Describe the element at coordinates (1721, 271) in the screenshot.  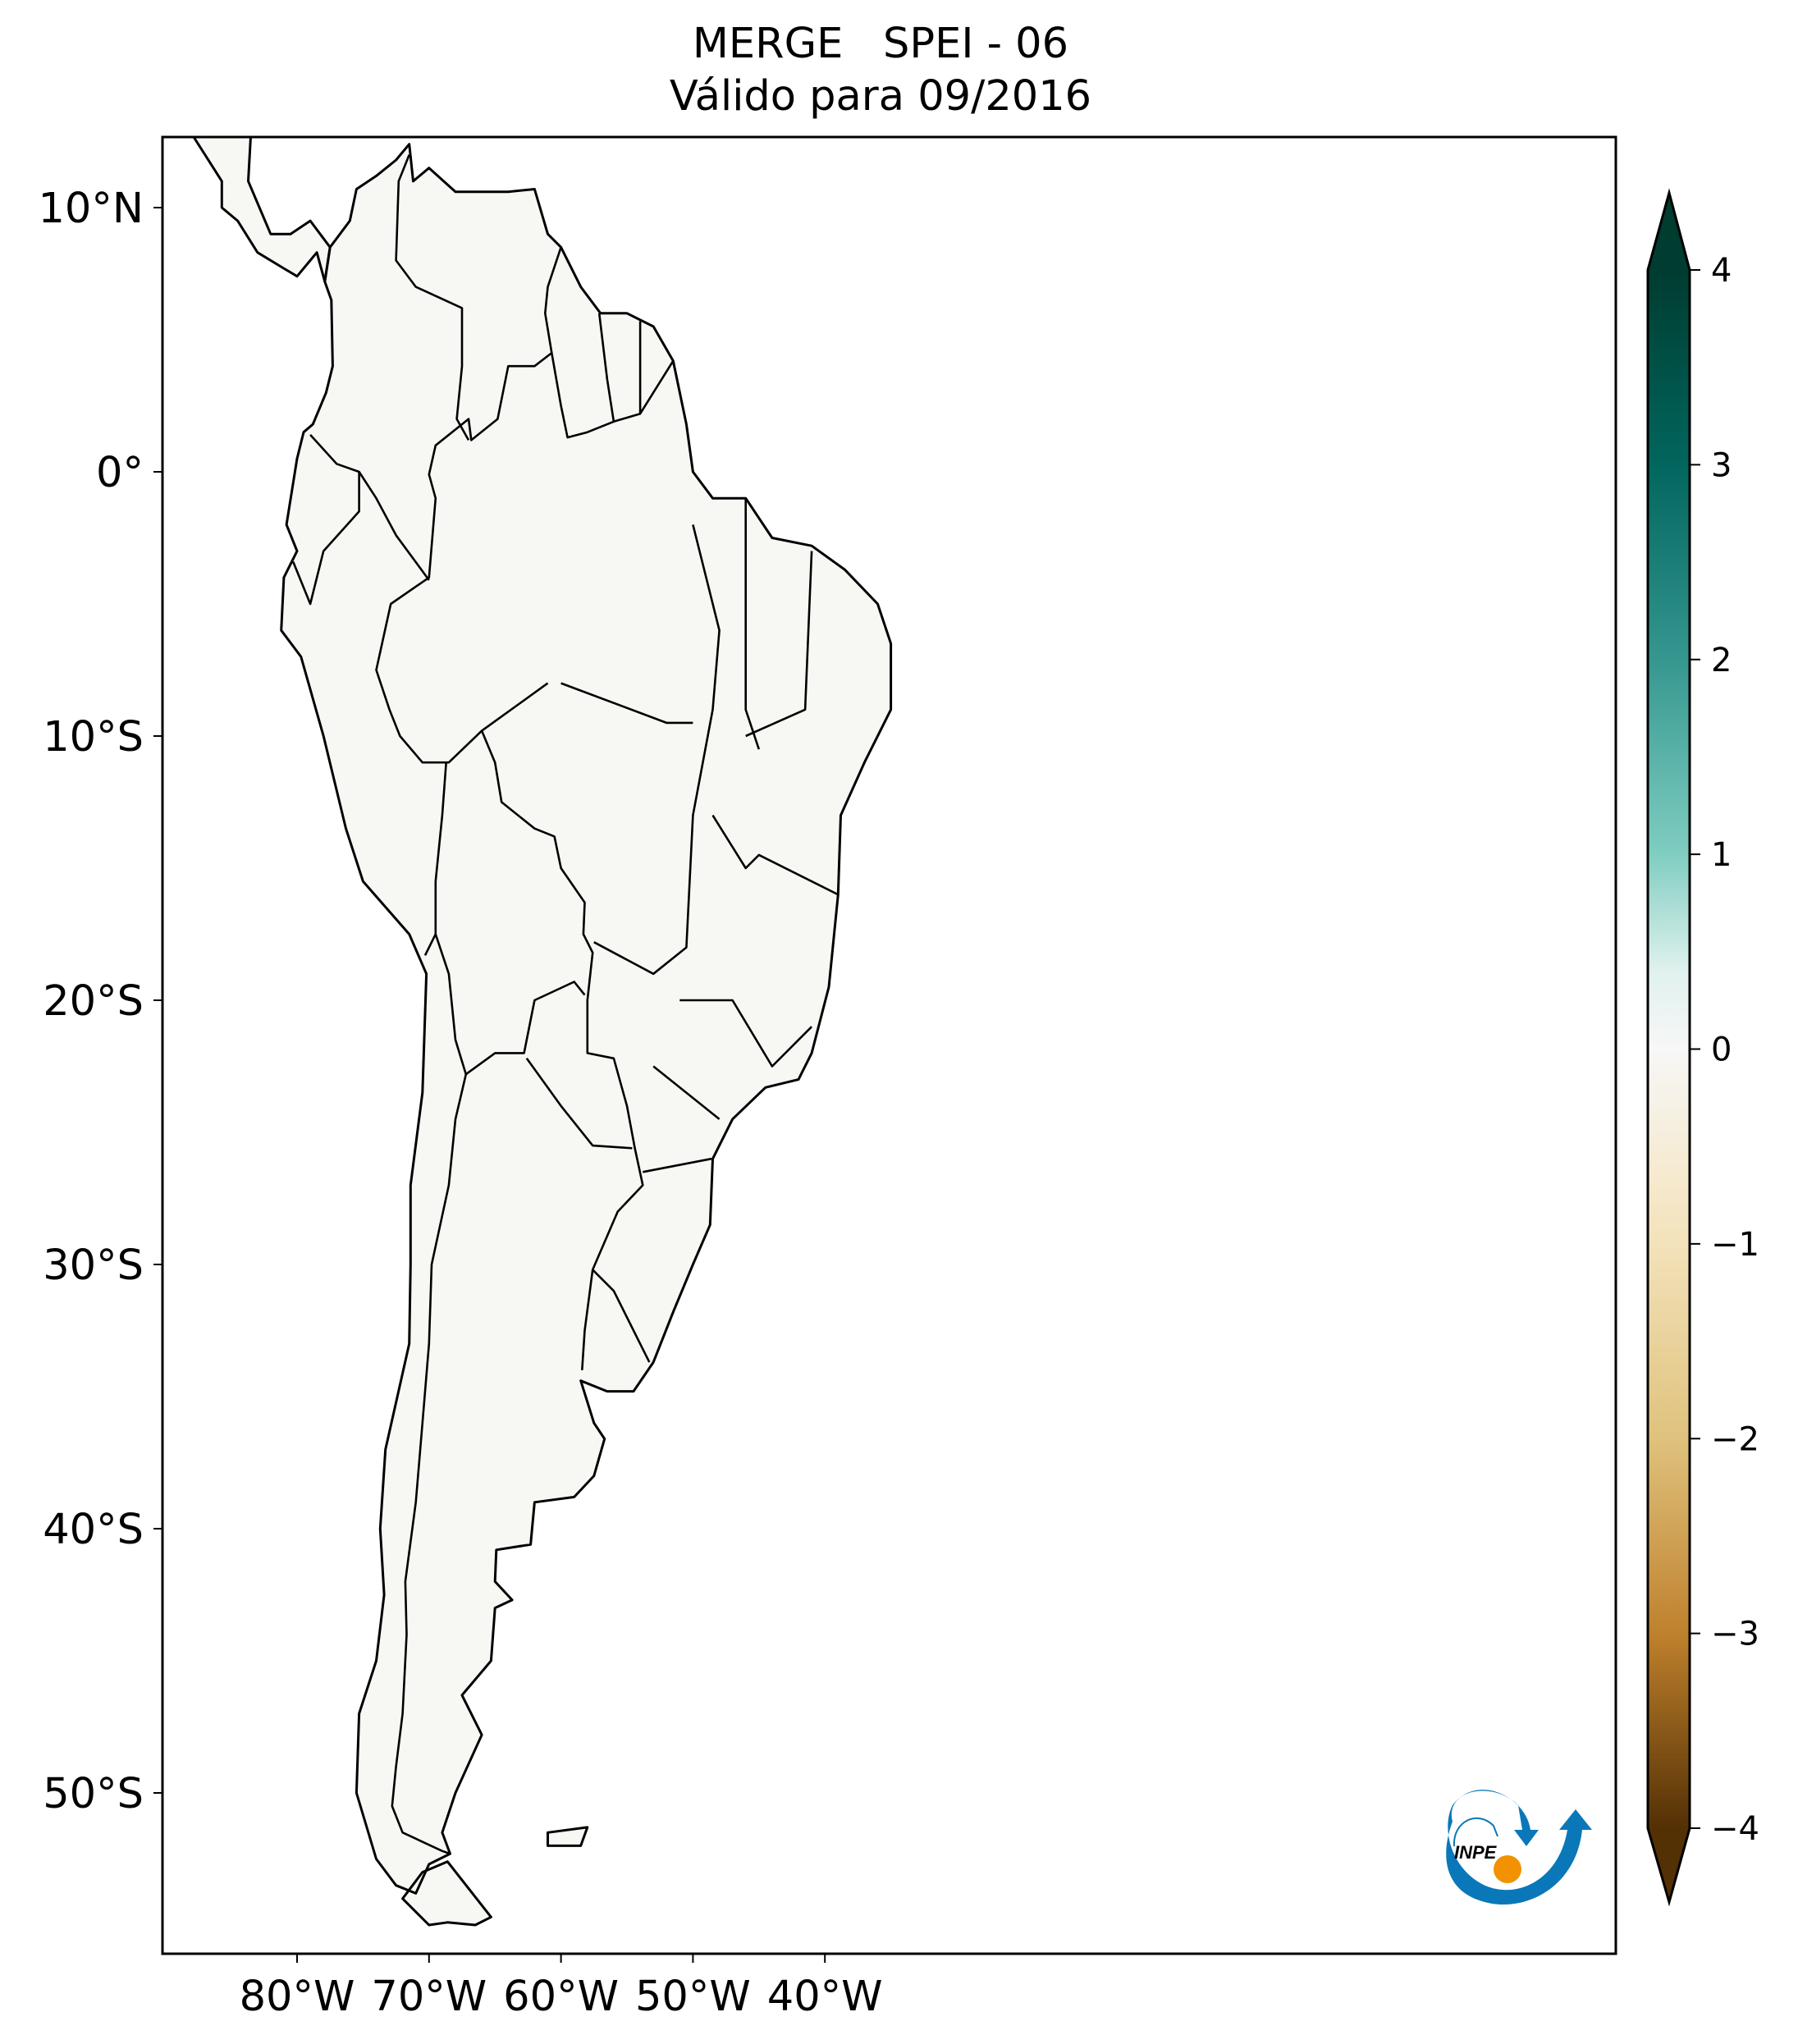
I see `colorbar-tick-label: 4` at that location.